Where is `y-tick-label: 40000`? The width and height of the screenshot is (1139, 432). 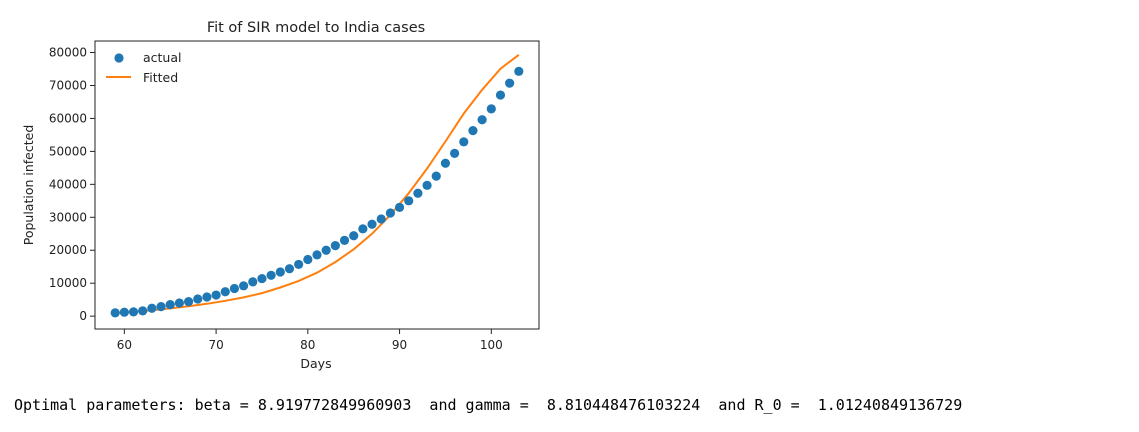 y-tick-label: 40000 is located at coordinates (68, 184).